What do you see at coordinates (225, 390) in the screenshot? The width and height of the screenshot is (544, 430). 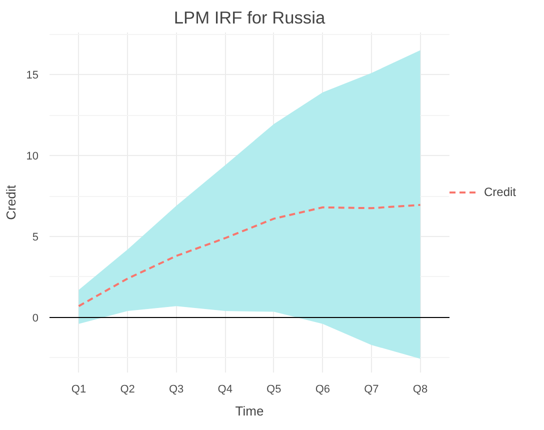 I see `x-tick-label: Q4` at bounding box center [225, 390].